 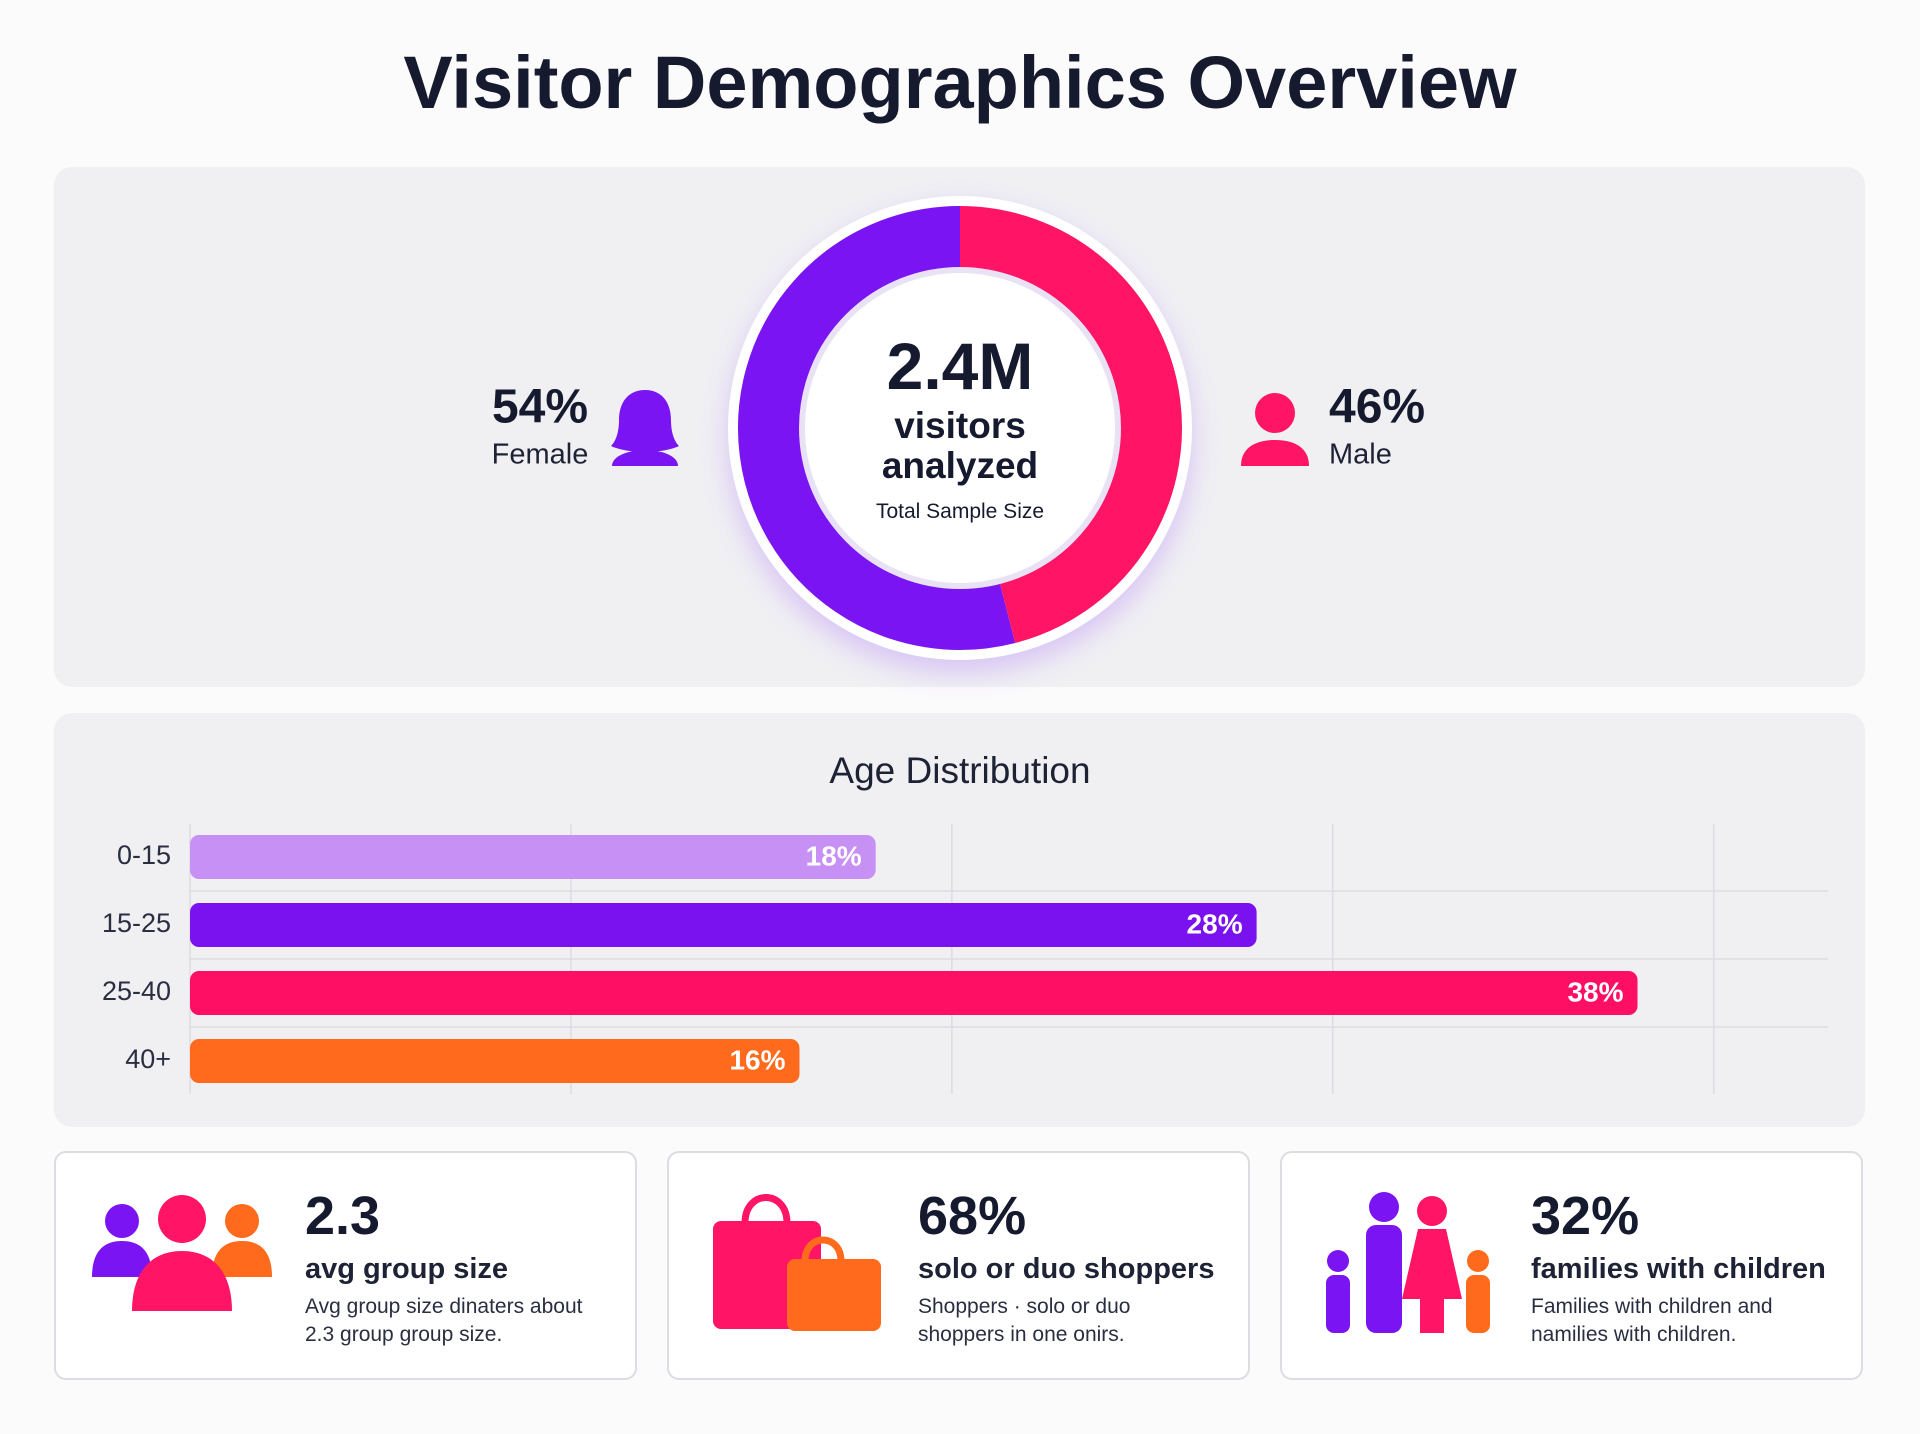 What do you see at coordinates (1215, 923) in the screenshot?
I see `value-label: 28%` at bounding box center [1215, 923].